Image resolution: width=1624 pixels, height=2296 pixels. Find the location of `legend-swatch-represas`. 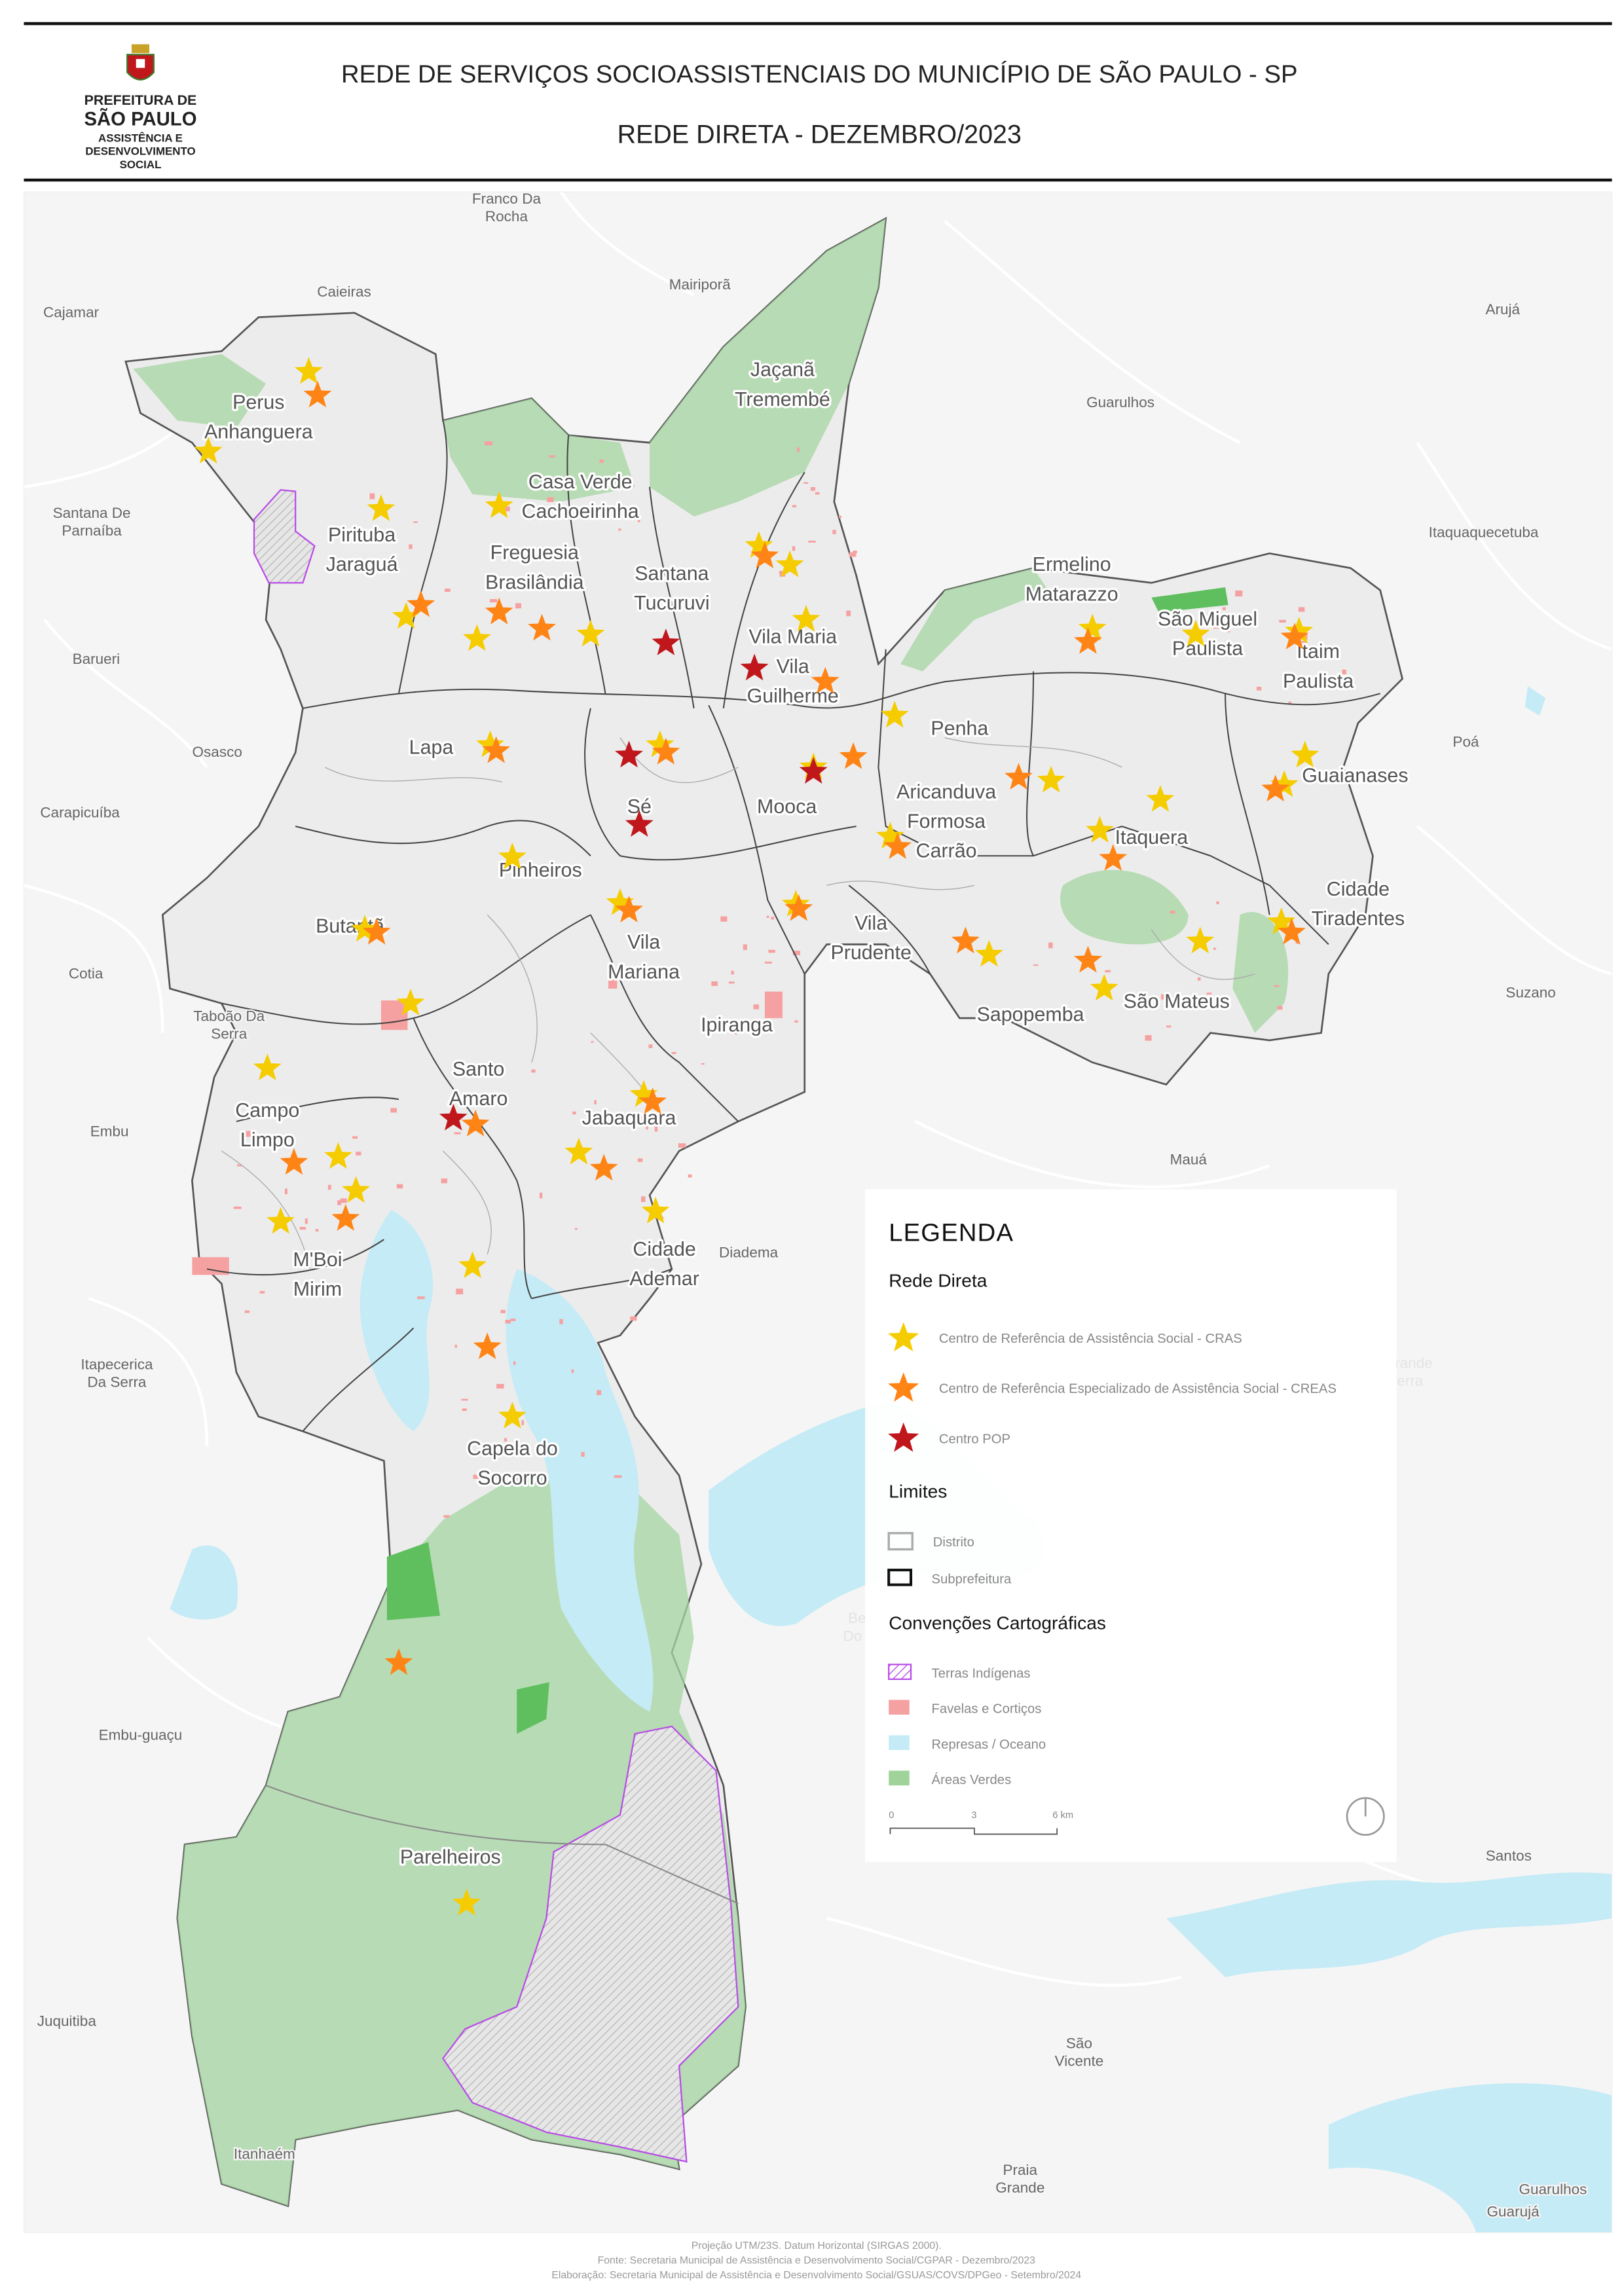

legend-swatch-represas is located at coordinates (899, 1743).